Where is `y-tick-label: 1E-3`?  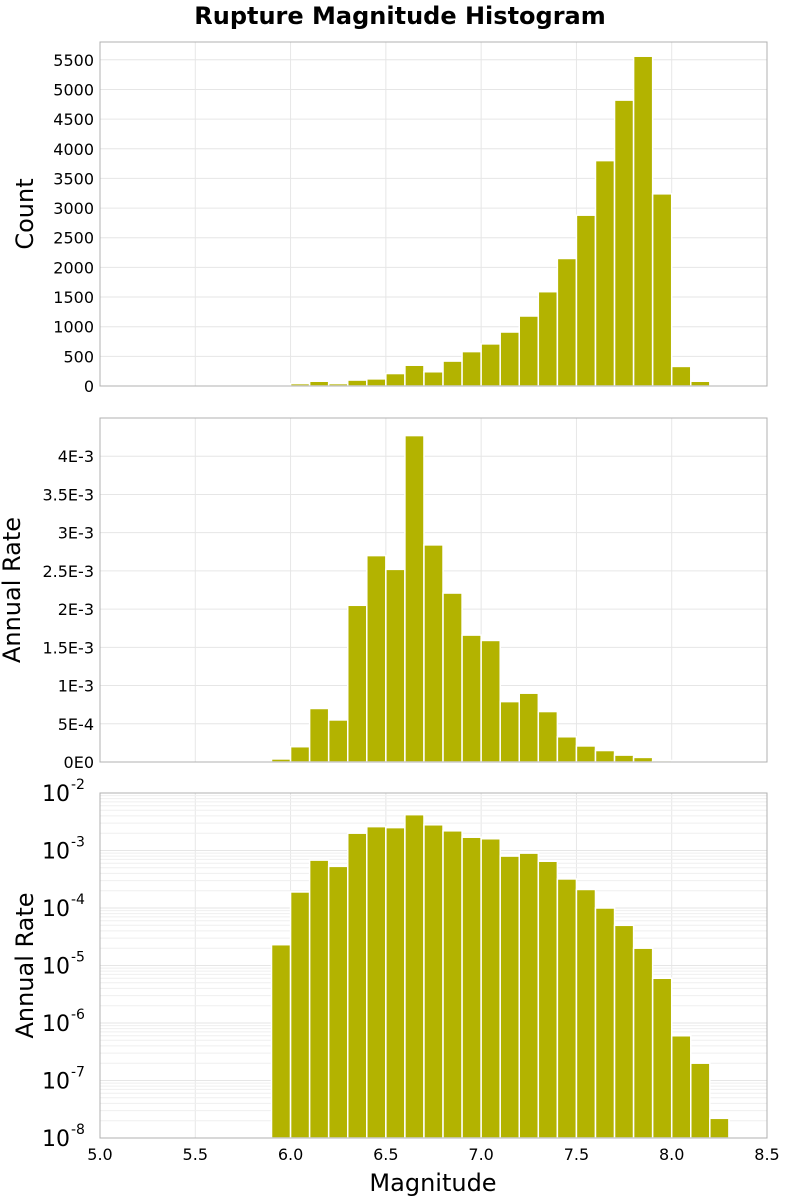 y-tick-label: 1E-3 is located at coordinates (76, 686).